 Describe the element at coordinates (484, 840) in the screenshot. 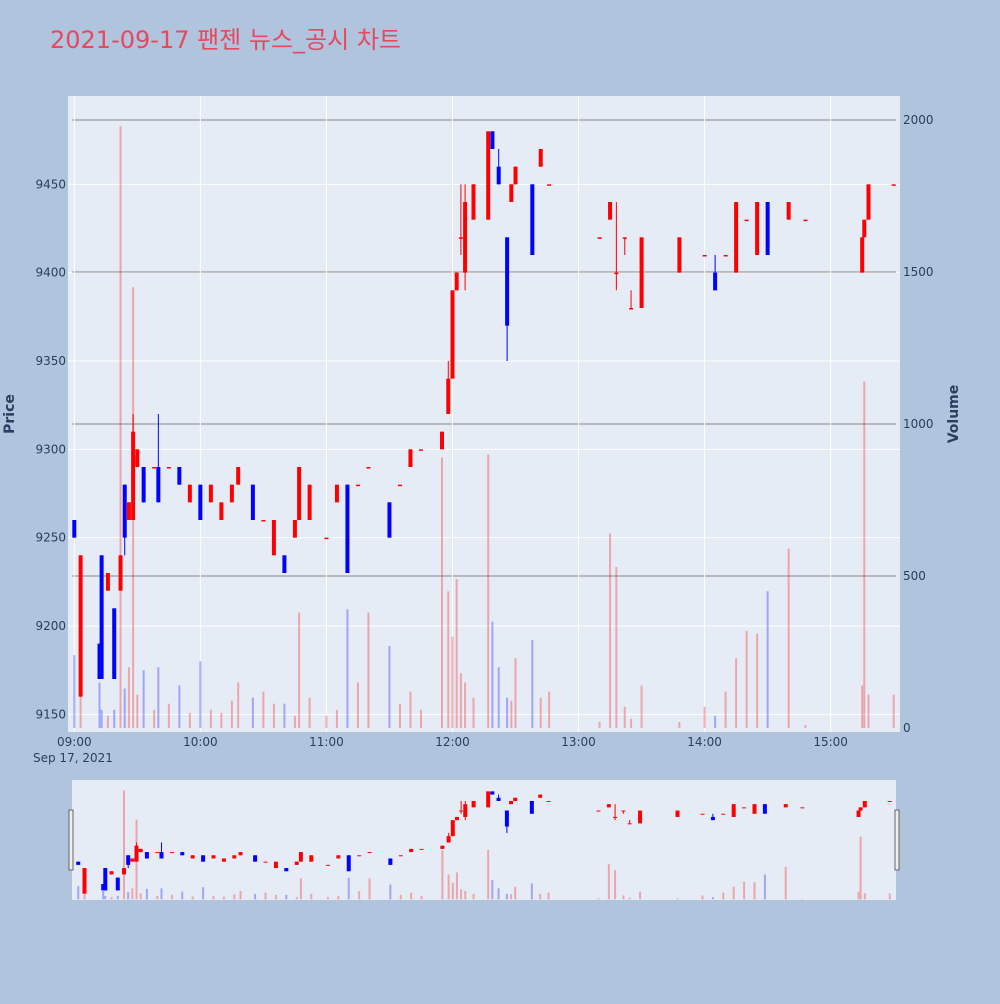

I see `range-slider` at that location.